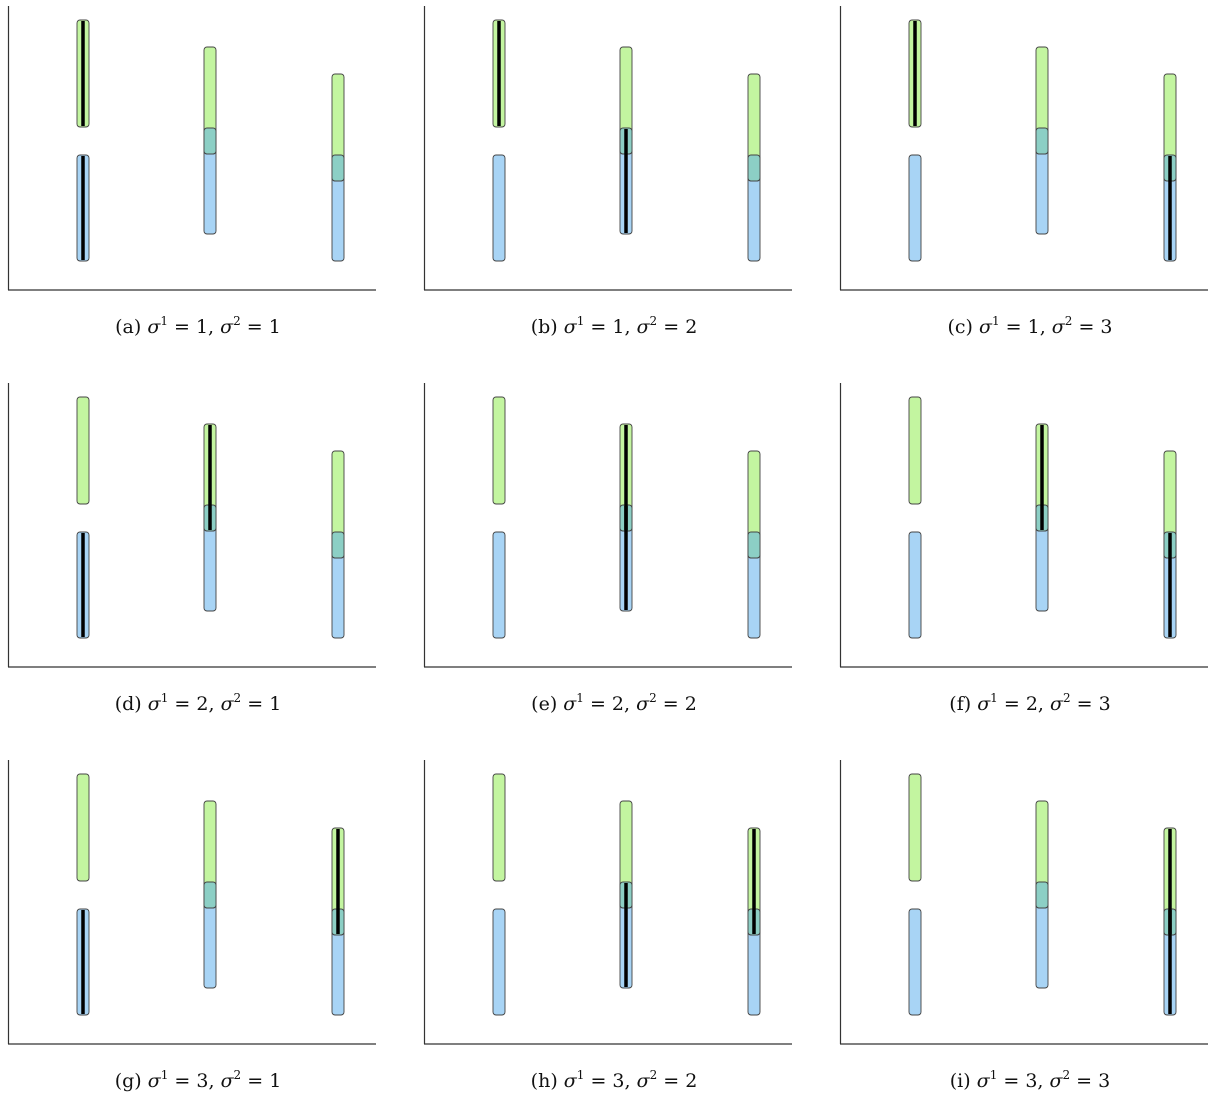 The image size is (1220, 1120). Describe the element at coordinates (131, 327) in the screenshot. I see `caption-label: (a)` at that location.